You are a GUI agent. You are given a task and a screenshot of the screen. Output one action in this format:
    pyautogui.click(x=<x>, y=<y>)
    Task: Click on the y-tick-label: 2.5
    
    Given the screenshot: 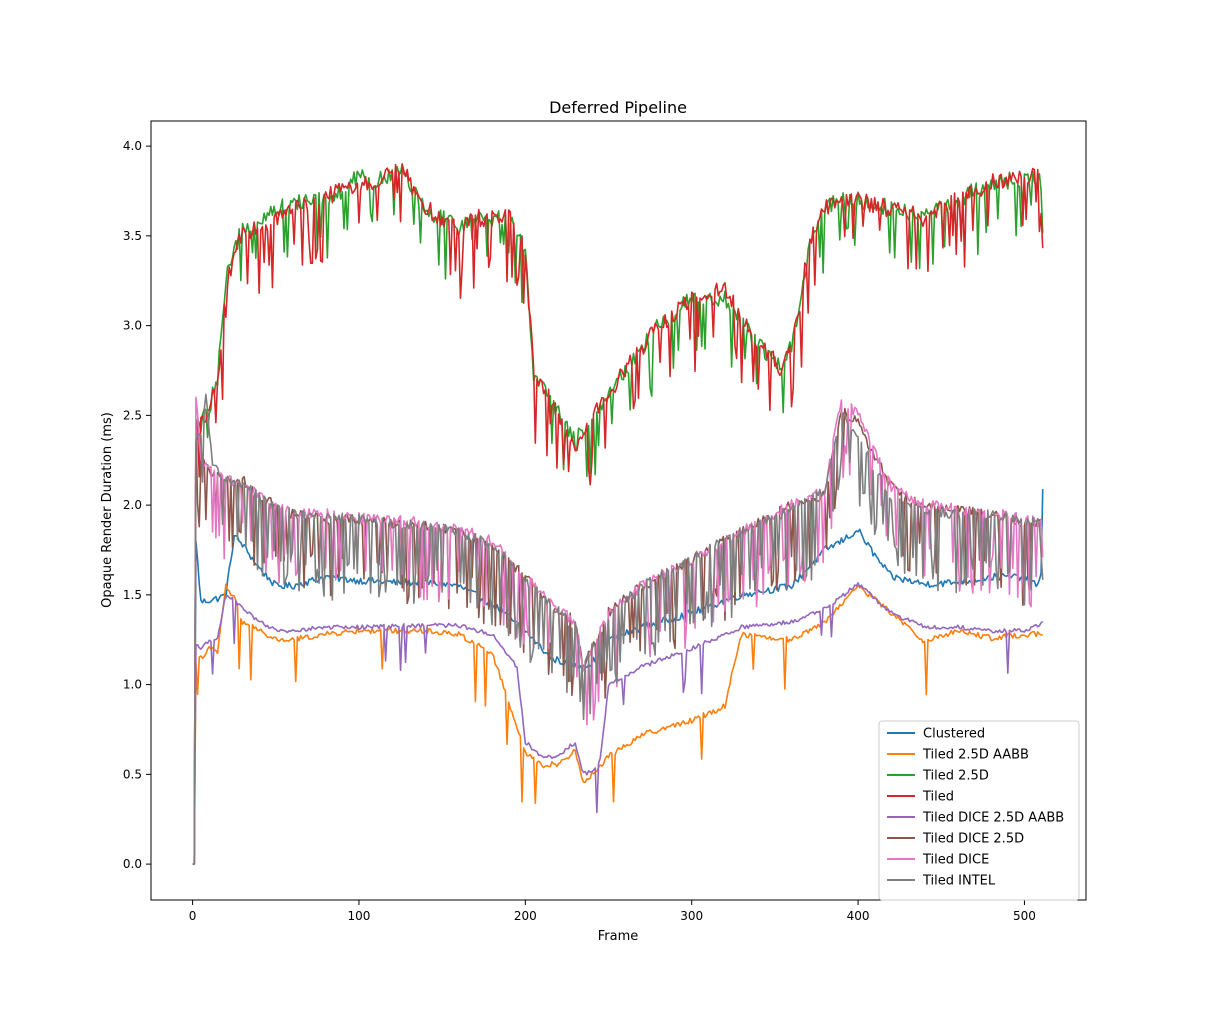 What is the action you would take?
    pyautogui.click(x=132, y=415)
    